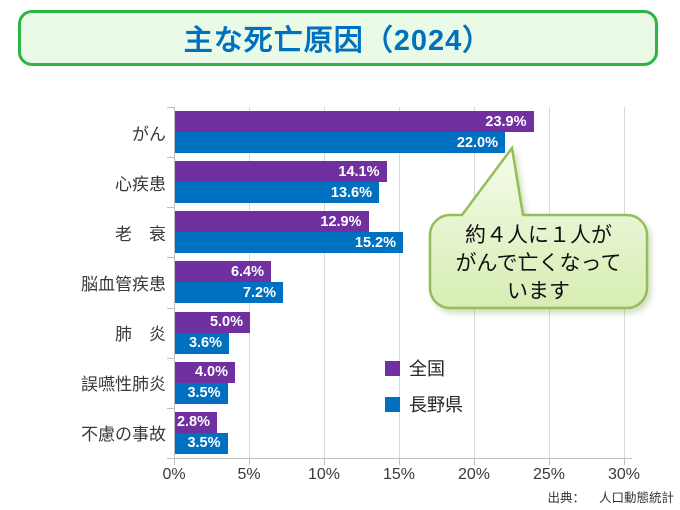 The height and width of the screenshot is (510, 680). What do you see at coordinates (538, 291) in the screenshot?
I see `callout-line: います` at bounding box center [538, 291].